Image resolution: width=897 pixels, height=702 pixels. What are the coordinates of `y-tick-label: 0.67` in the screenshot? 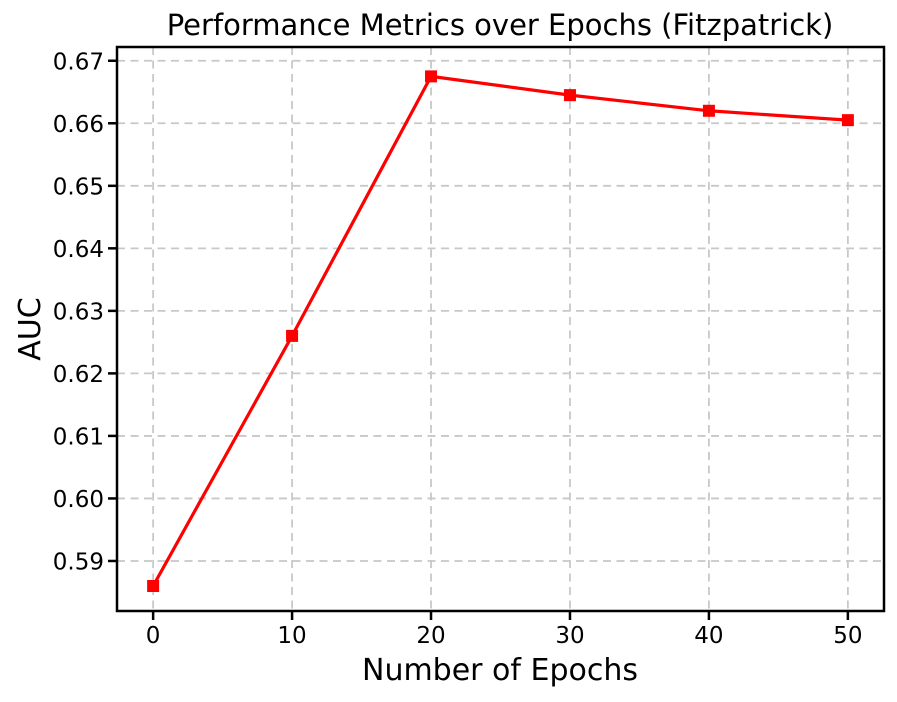 It's located at (78, 62).